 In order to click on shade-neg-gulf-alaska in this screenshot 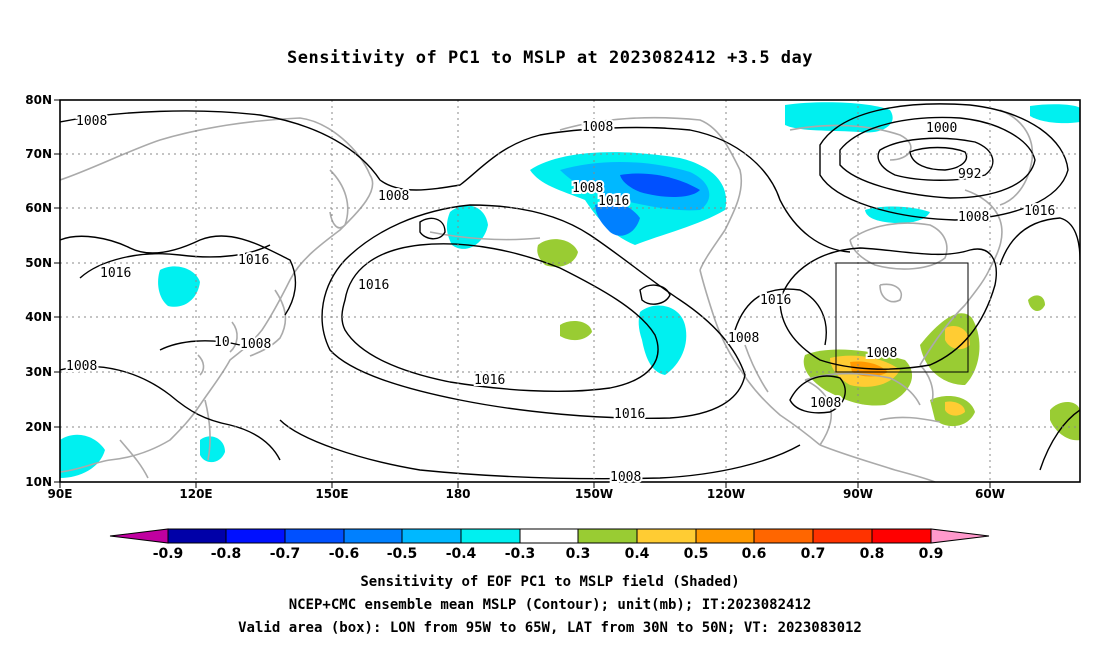, I will do `click(617, 219)`.